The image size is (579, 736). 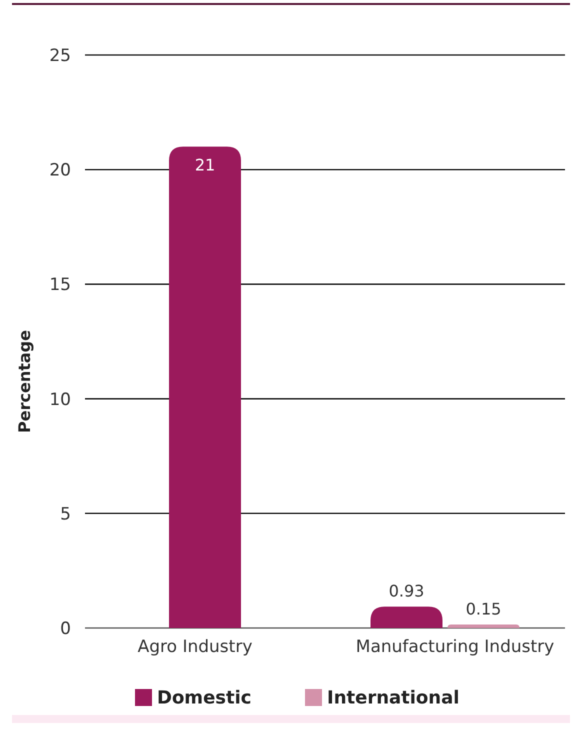 What do you see at coordinates (484, 609) in the screenshot?
I see `data-label: 0.15` at bounding box center [484, 609].